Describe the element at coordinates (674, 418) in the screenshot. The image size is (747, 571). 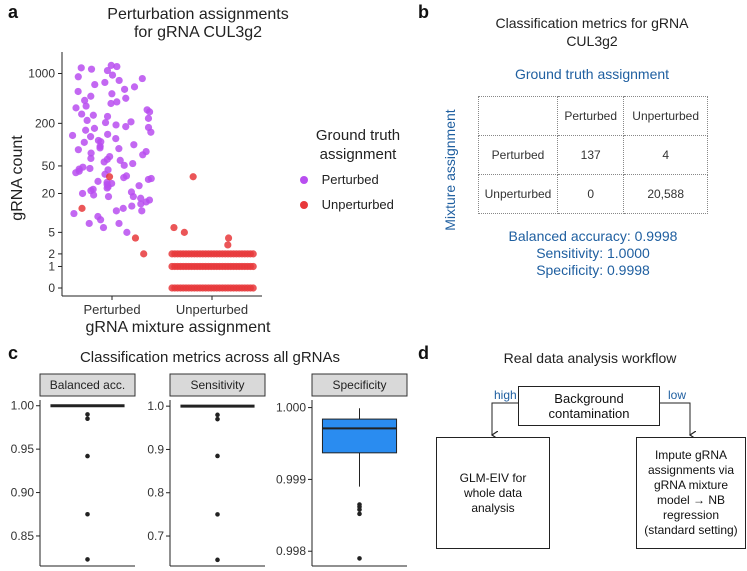
I see `arrow-low` at that location.